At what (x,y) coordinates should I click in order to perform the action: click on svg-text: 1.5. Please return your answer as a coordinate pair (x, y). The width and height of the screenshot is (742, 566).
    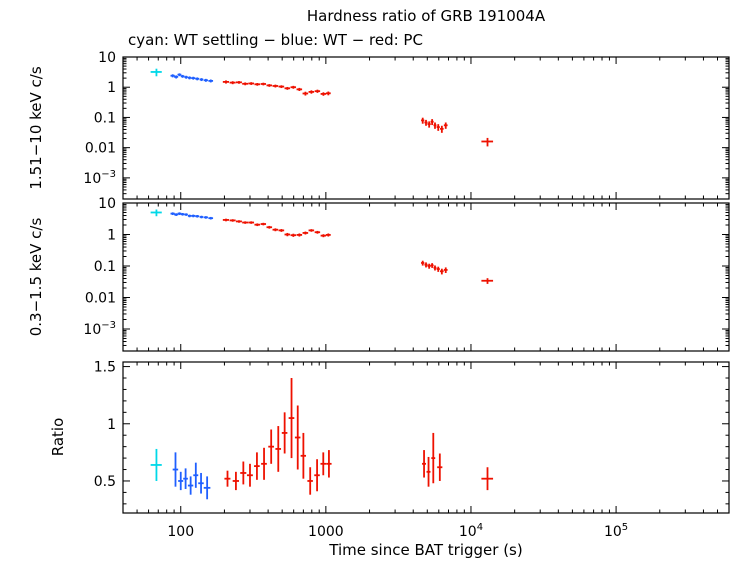
    Looking at the image, I should click on (105, 368).